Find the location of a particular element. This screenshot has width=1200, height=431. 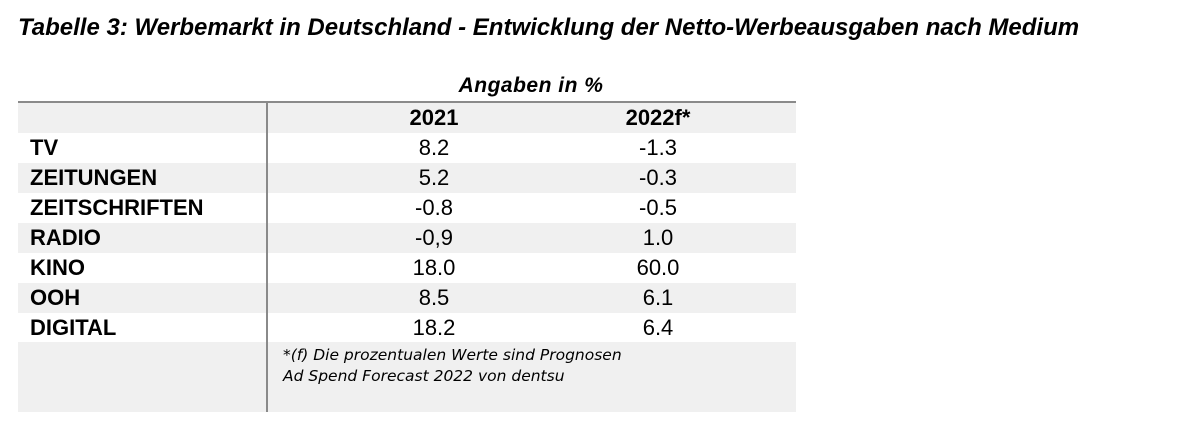

table-row-zeitschriften: ZEITSCHRIFTEN -0.8 -0.5 is located at coordinates (407, 208).